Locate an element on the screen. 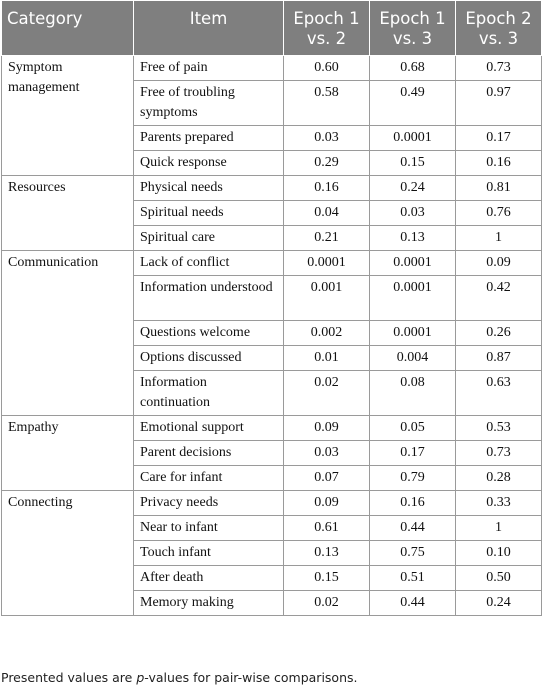 Image resolution: width=542 pixels, height=692 pixels. table-row: Questions welcome 0.002 0.0001 0.26 is located at coordinates (272, 333).